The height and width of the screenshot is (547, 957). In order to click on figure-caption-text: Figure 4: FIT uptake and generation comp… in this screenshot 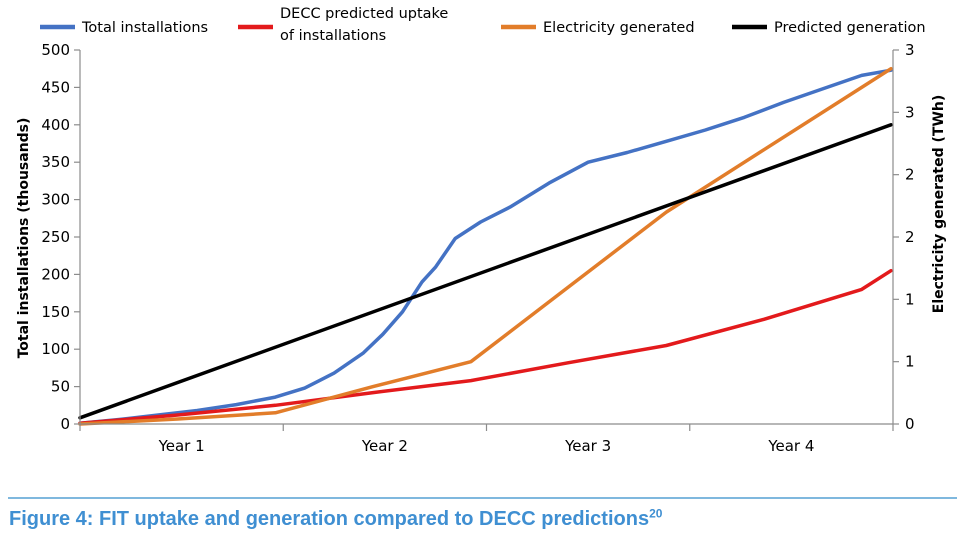, I will do `click(329, 519)`.